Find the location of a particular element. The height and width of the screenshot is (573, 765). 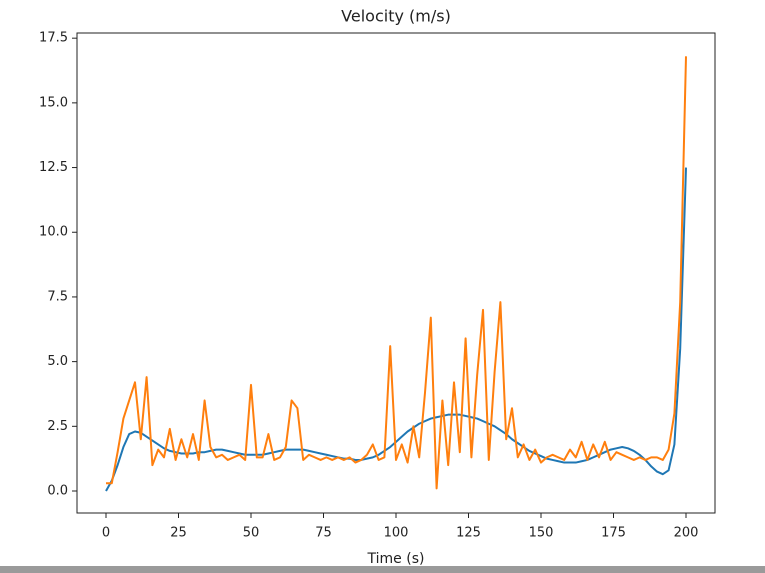

y-tick-label: 2.5 is located at coordinates (57, 426).